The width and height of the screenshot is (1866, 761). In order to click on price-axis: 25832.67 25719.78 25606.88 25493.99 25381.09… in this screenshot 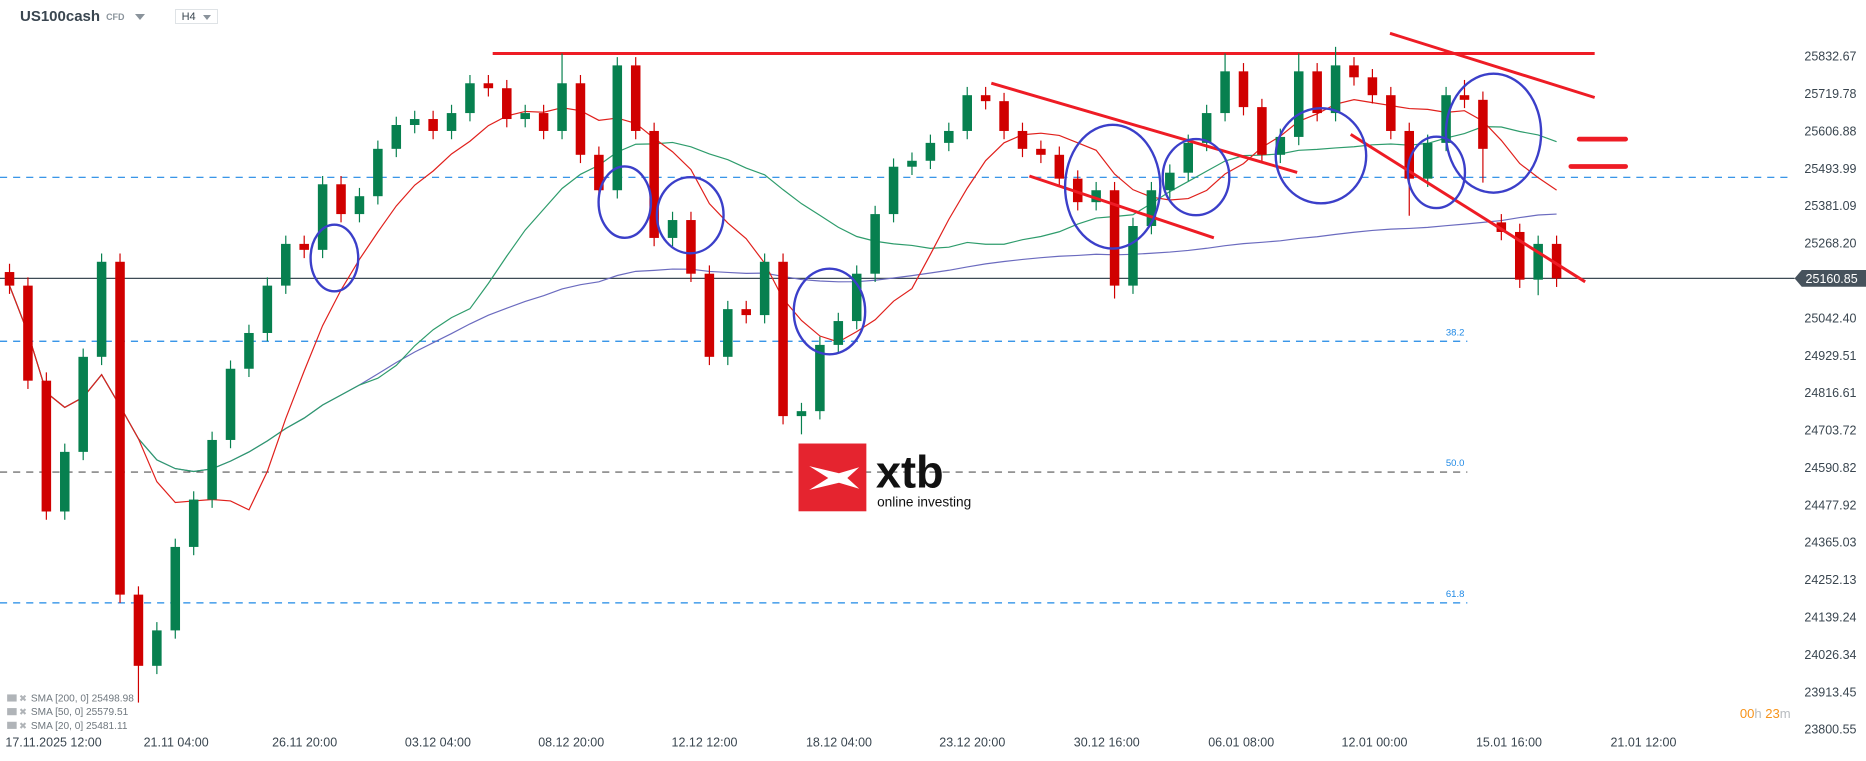, I will do `click(1830, 393)`.